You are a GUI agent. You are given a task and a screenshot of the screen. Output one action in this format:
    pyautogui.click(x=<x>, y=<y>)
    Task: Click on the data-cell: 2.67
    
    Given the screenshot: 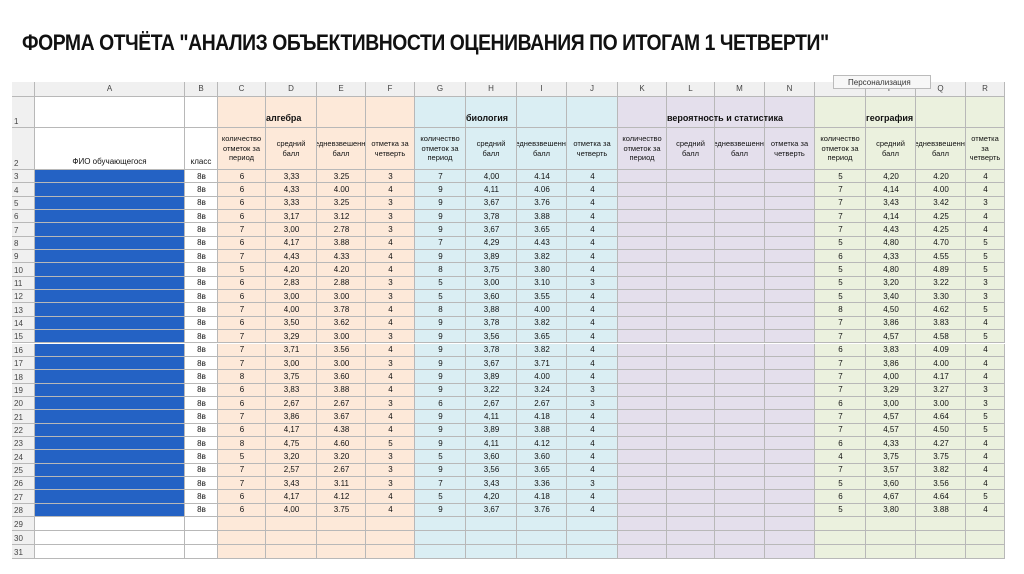 What is the action you would take?
    pyautogui.click(x=542, y=403)
    